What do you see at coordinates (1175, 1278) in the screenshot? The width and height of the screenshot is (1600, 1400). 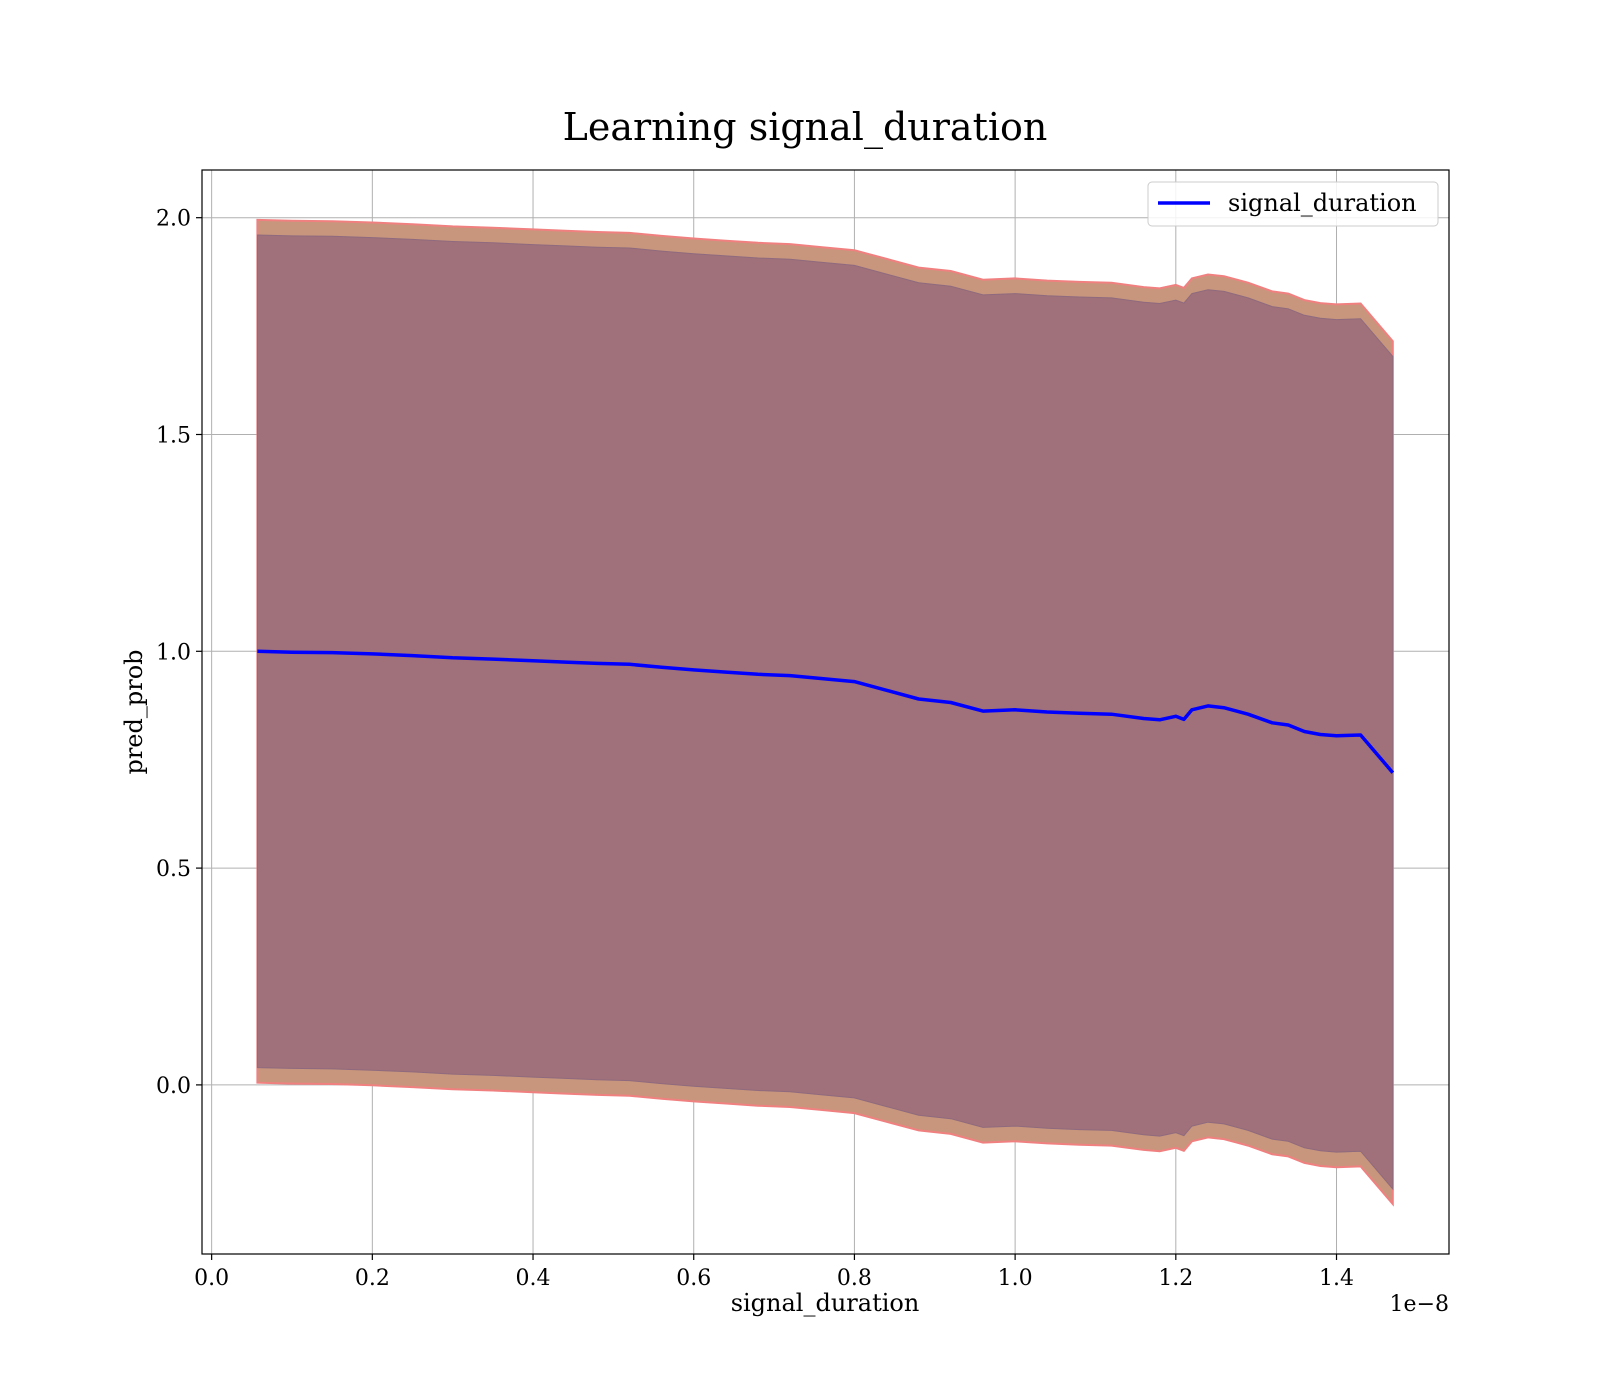 I see `x-tick-label: 1.2` at bounding box center [1175, 1278].